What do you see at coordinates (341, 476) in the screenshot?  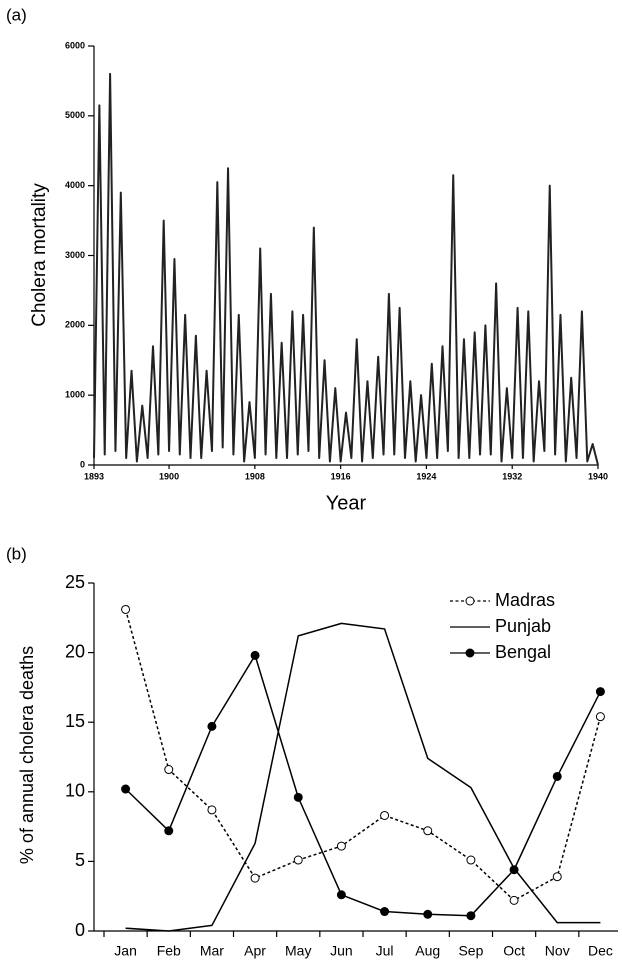 I see `x-tick-label: 1916` at bounding box center [341, 476].